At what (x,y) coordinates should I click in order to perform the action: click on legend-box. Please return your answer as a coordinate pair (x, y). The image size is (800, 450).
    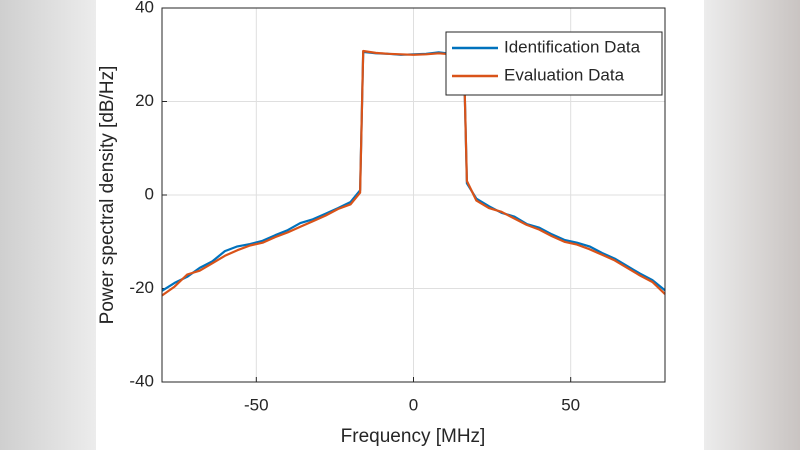
    Looking at the image, I should click on (554, 63).